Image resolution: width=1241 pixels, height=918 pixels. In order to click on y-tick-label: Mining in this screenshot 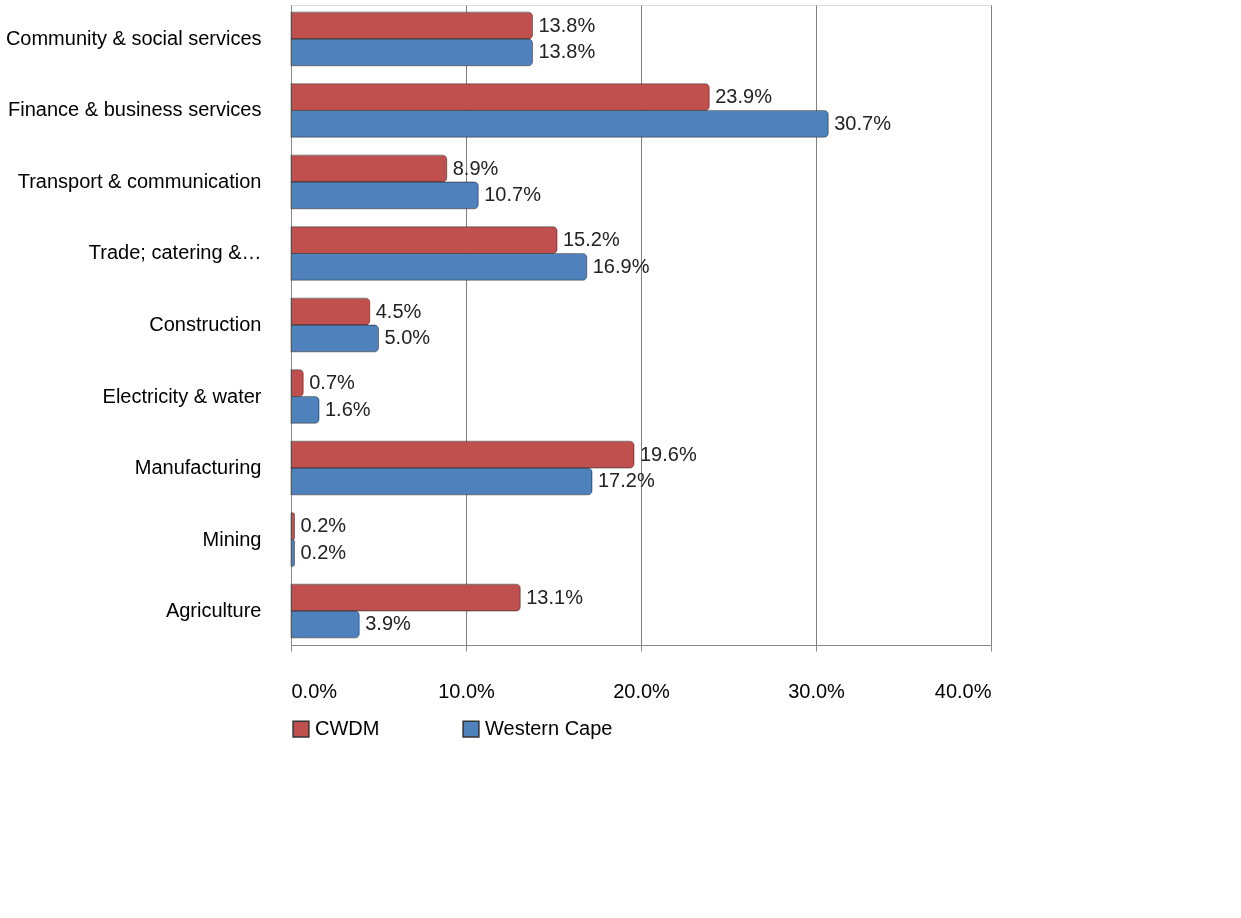, I will do `click(232, 538)`.